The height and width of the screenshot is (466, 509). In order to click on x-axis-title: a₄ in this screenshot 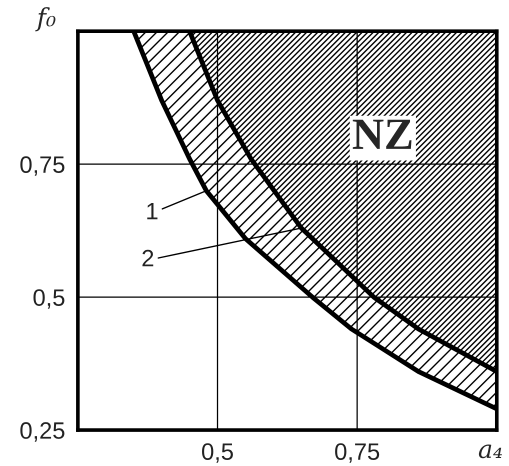, I will do `click(490, 451)`.